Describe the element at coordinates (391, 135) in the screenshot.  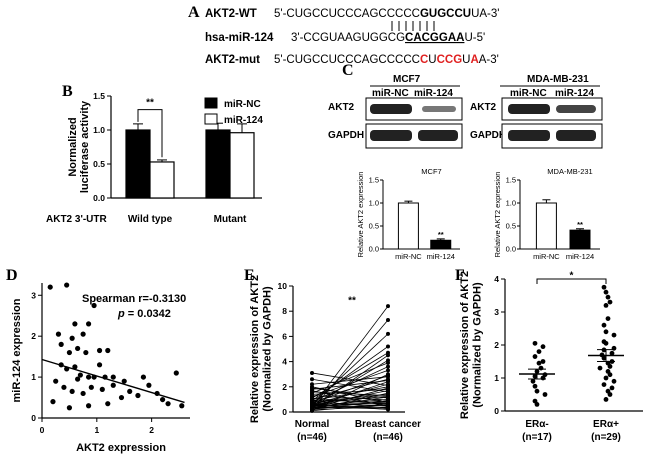
I see `band-gapdh-nc` at that location.